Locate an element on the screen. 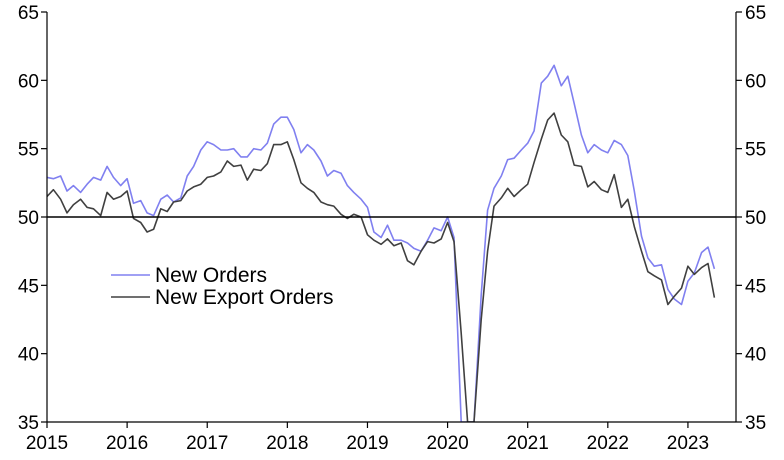  x-tick-label: 2020 is located at coordinates (447, 443).